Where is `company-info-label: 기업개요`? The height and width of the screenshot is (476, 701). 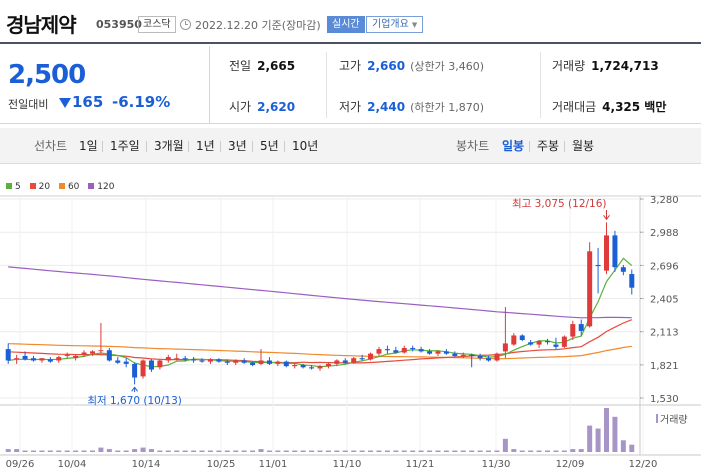
company-info-label: 기업개요 is located at coordinates (390, 24).